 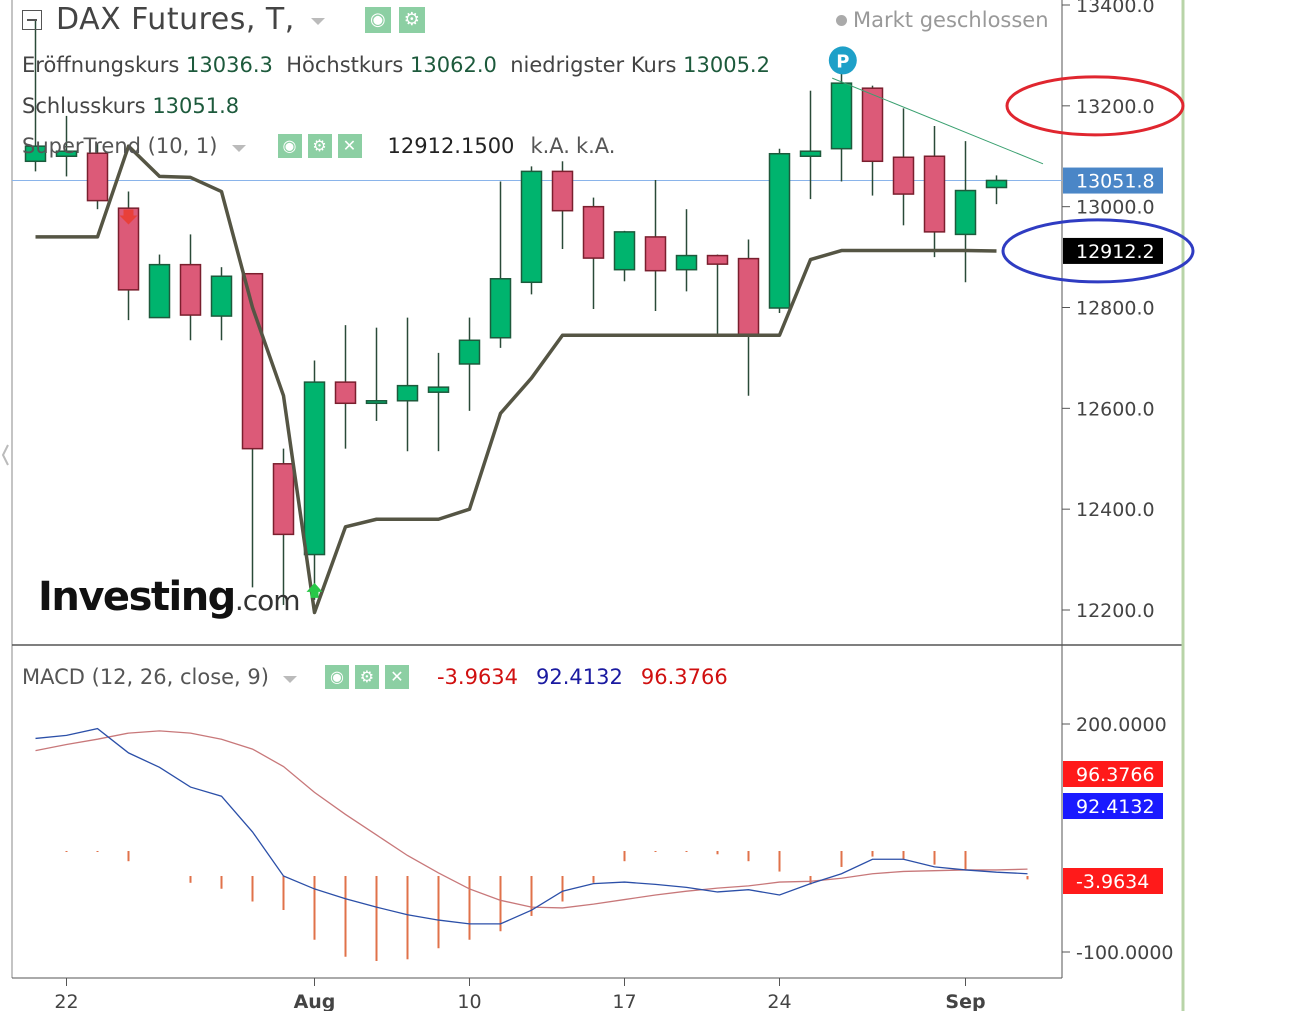 I want to click on high-label: Höchstkurs, so click(x=345, y=65).